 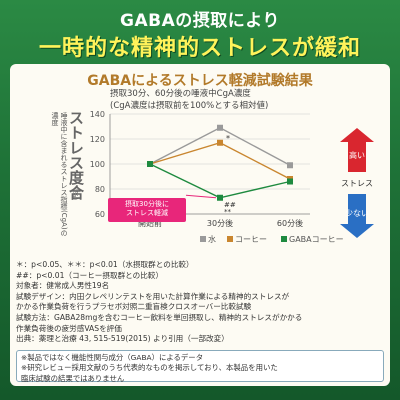 What do you see at coordinates (69, 328) in the screenshot?
I see `note-line: 作業負荷後の疲労感VASを評価` at bounding box center [69, 328].